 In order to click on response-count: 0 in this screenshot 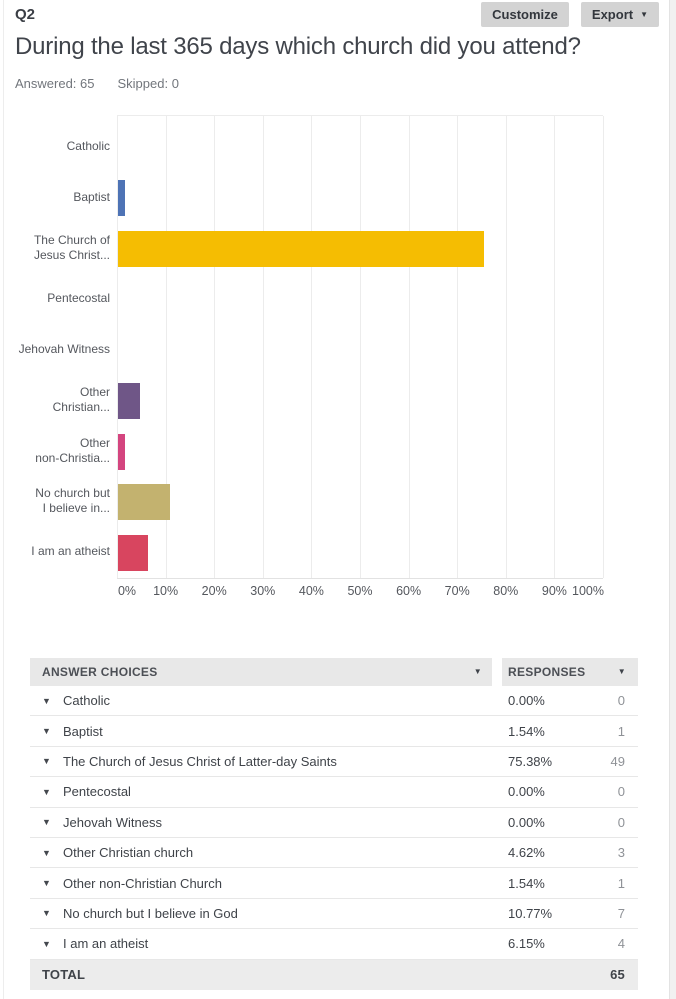, I will do `click(621, 792)`.